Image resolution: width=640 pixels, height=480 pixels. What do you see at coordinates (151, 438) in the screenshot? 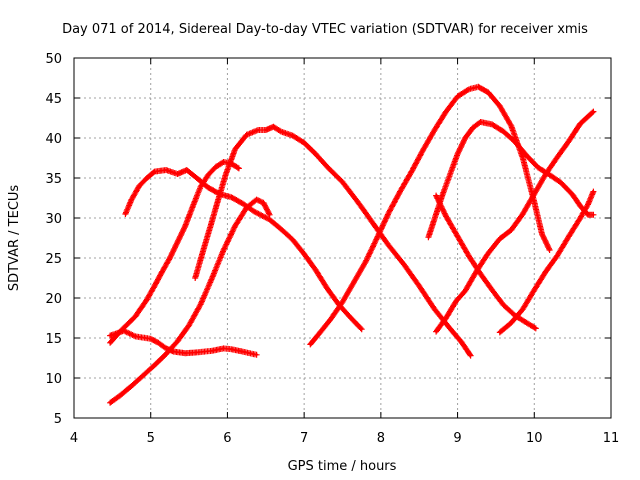
I see `x-tick-label: 5` at bounding box center [151, 438].